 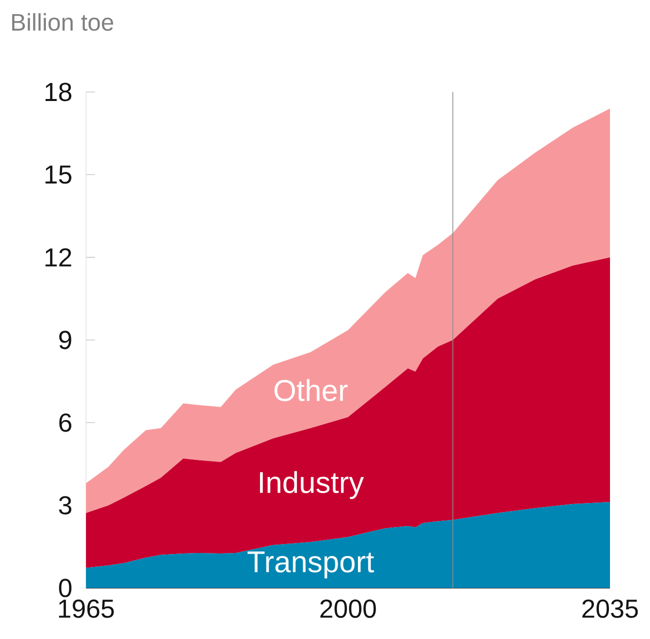 What do you see at coordinates (65, 422) in the screenshot?
I see `y-tick-label: 6` at bounding box center [65, 422].